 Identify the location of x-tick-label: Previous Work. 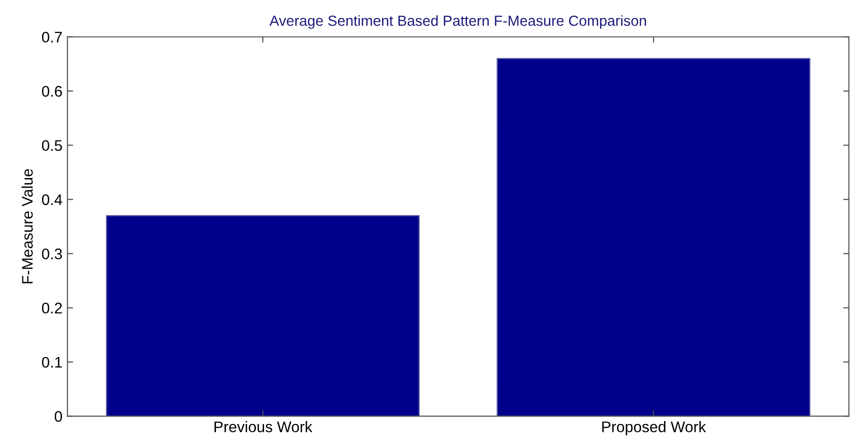
(263, 426).